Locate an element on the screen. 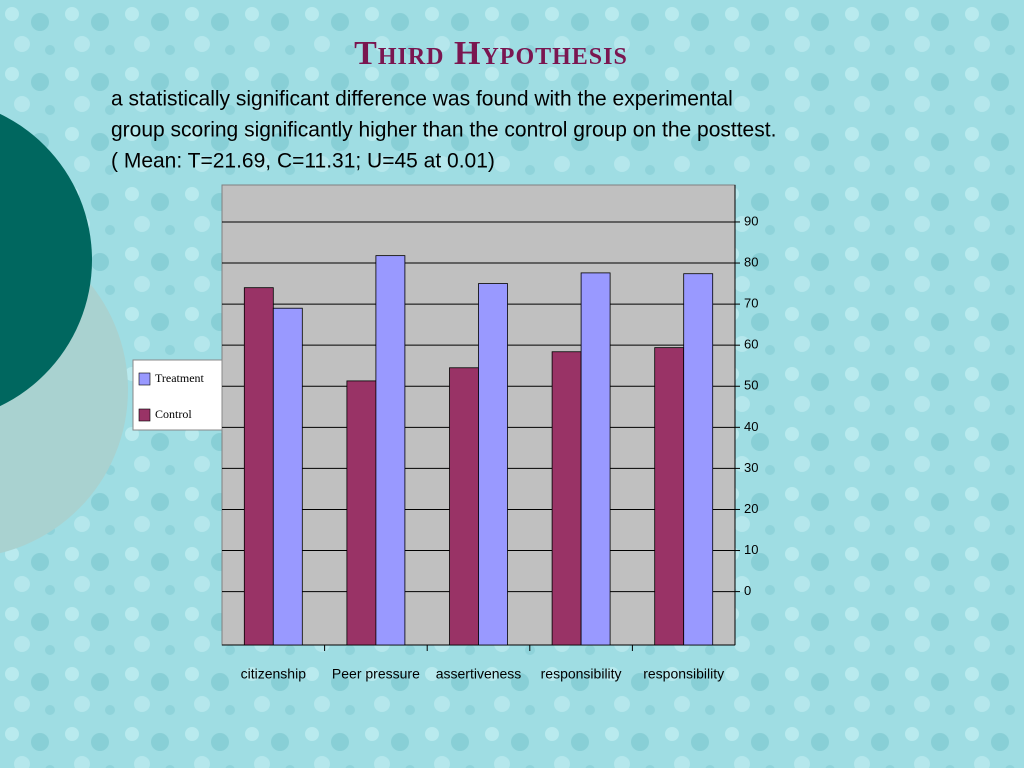  y-tick-label: 60 is located at coordinates (751, 344).